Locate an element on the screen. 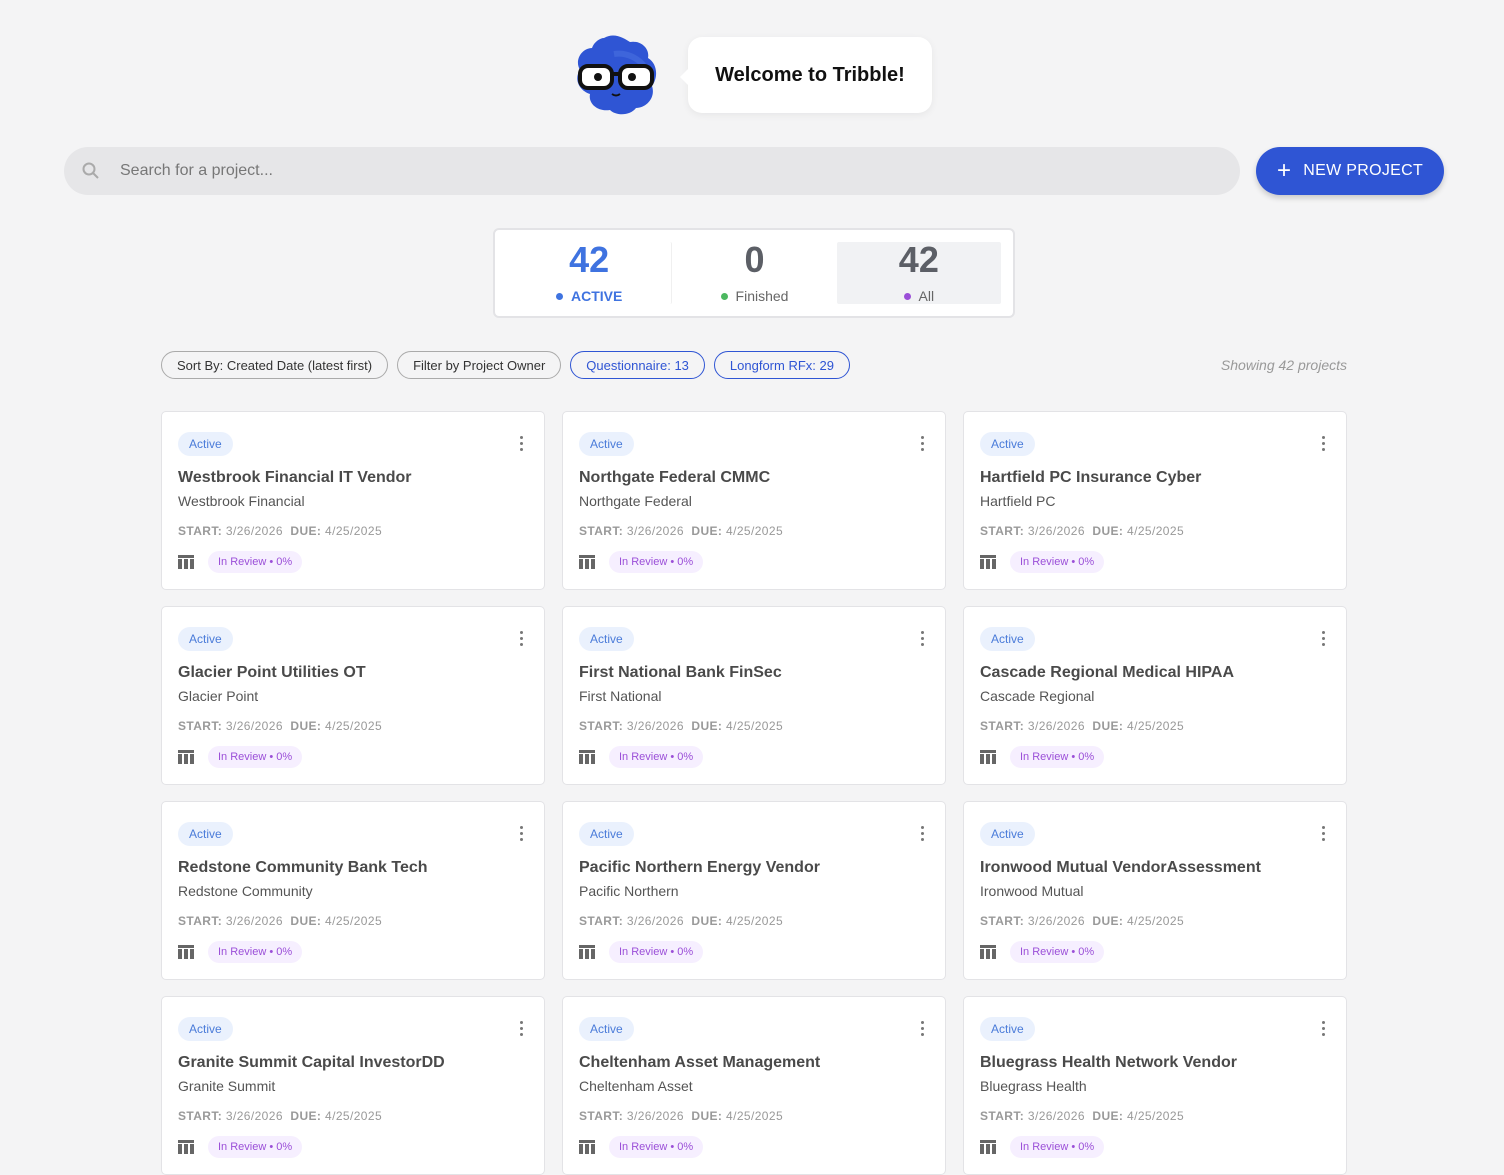  search-bar is located at coordinates (652, 171).